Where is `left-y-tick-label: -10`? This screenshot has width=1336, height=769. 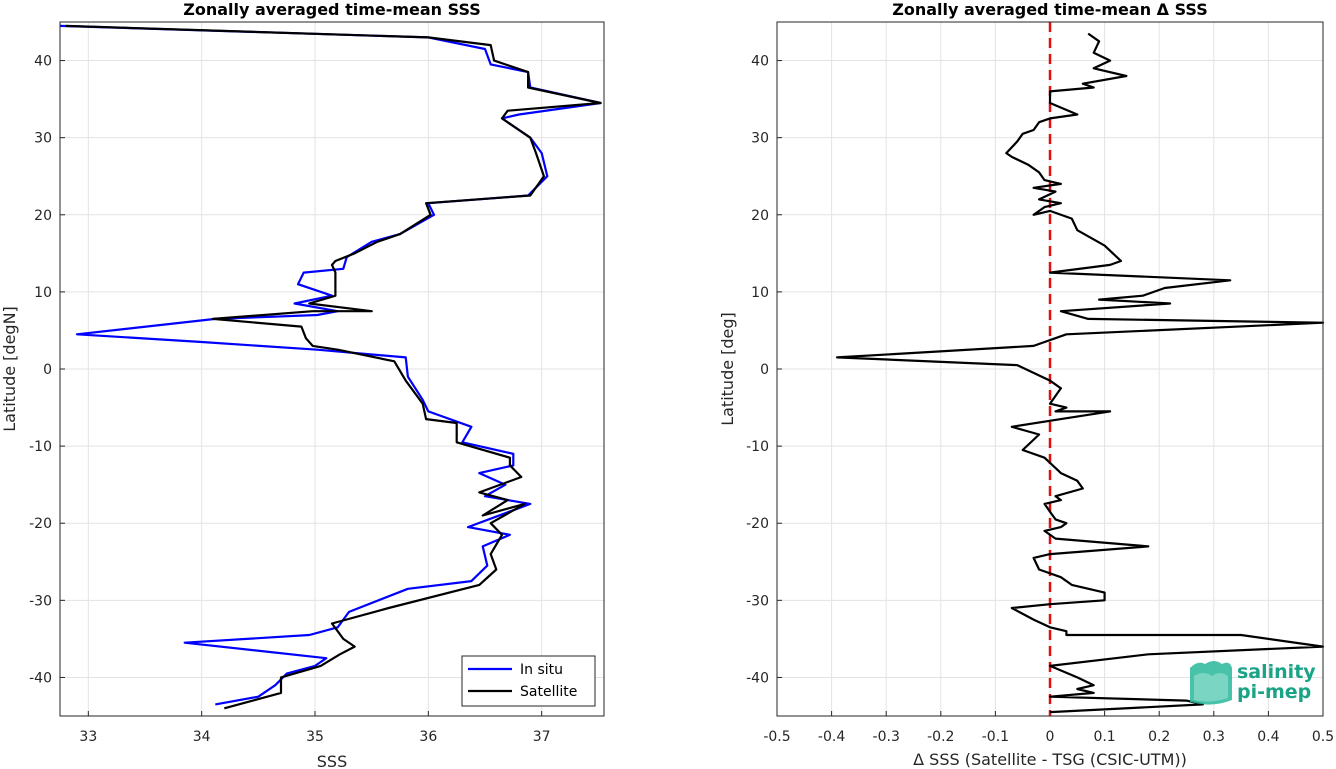 left-y-tick-label: -10 is located at coordinates (40, 447).